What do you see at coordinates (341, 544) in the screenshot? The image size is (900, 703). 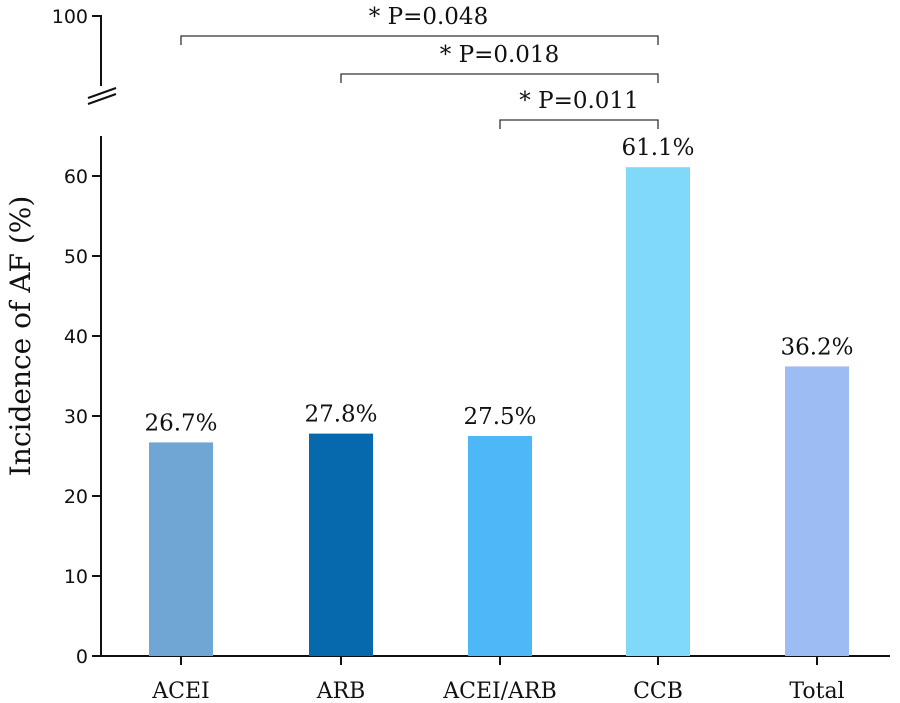 I see `bar-arb` at bounding box center [341, 544].